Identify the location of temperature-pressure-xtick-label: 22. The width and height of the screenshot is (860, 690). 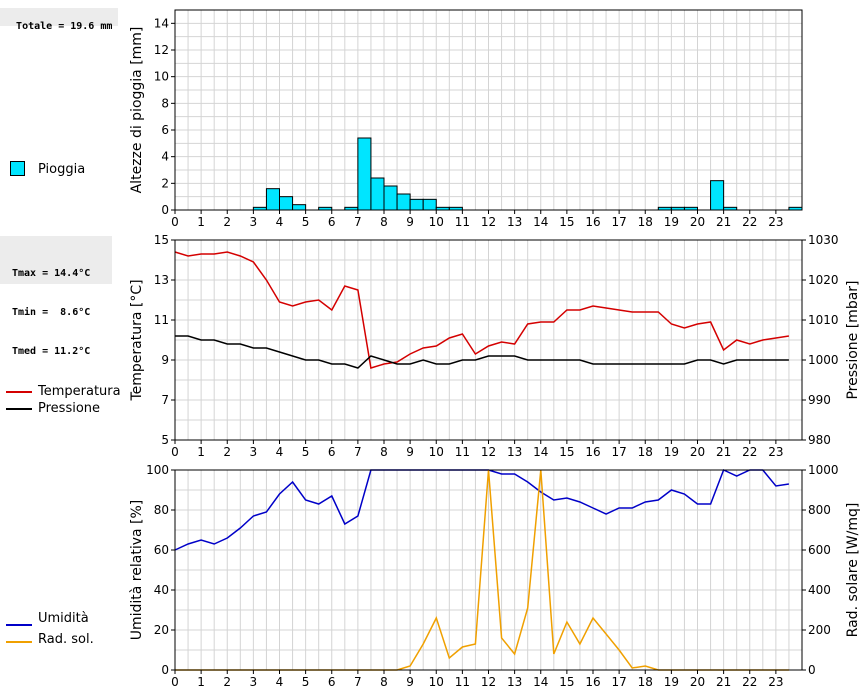
(749, 452).